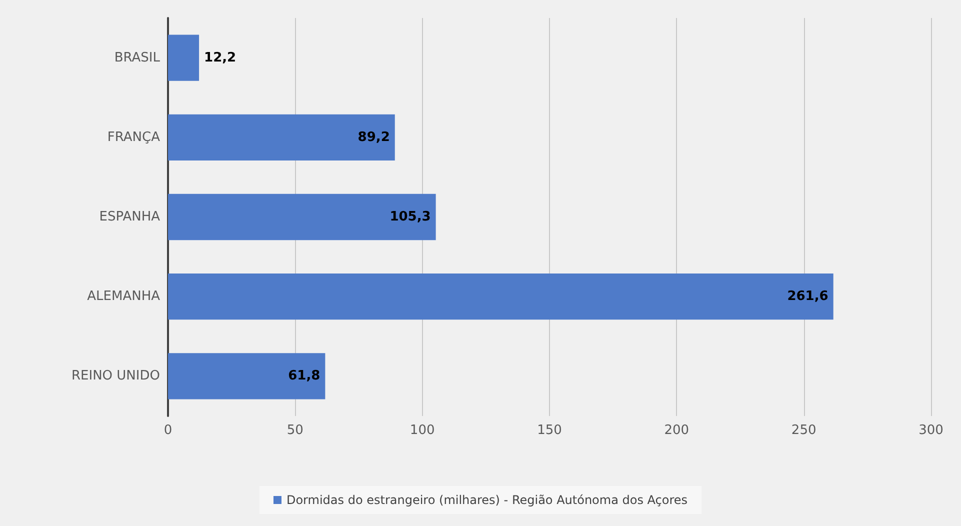  What do you see at coordinates (168, 430) in the screenshot?
I see `x-tick-label: 0` at bounding box center [168, 430].